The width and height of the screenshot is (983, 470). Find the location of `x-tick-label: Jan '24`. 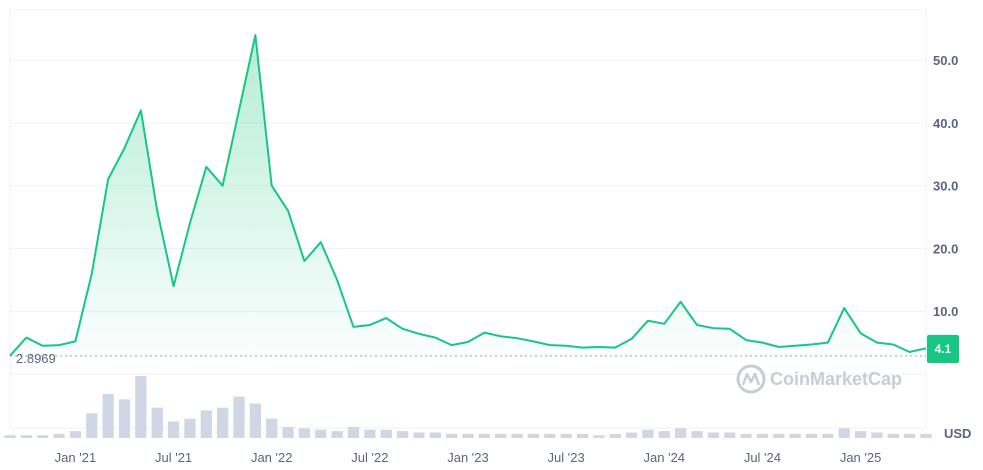

x-tick-label: Jan '24 is located at coordinates (665, 457).